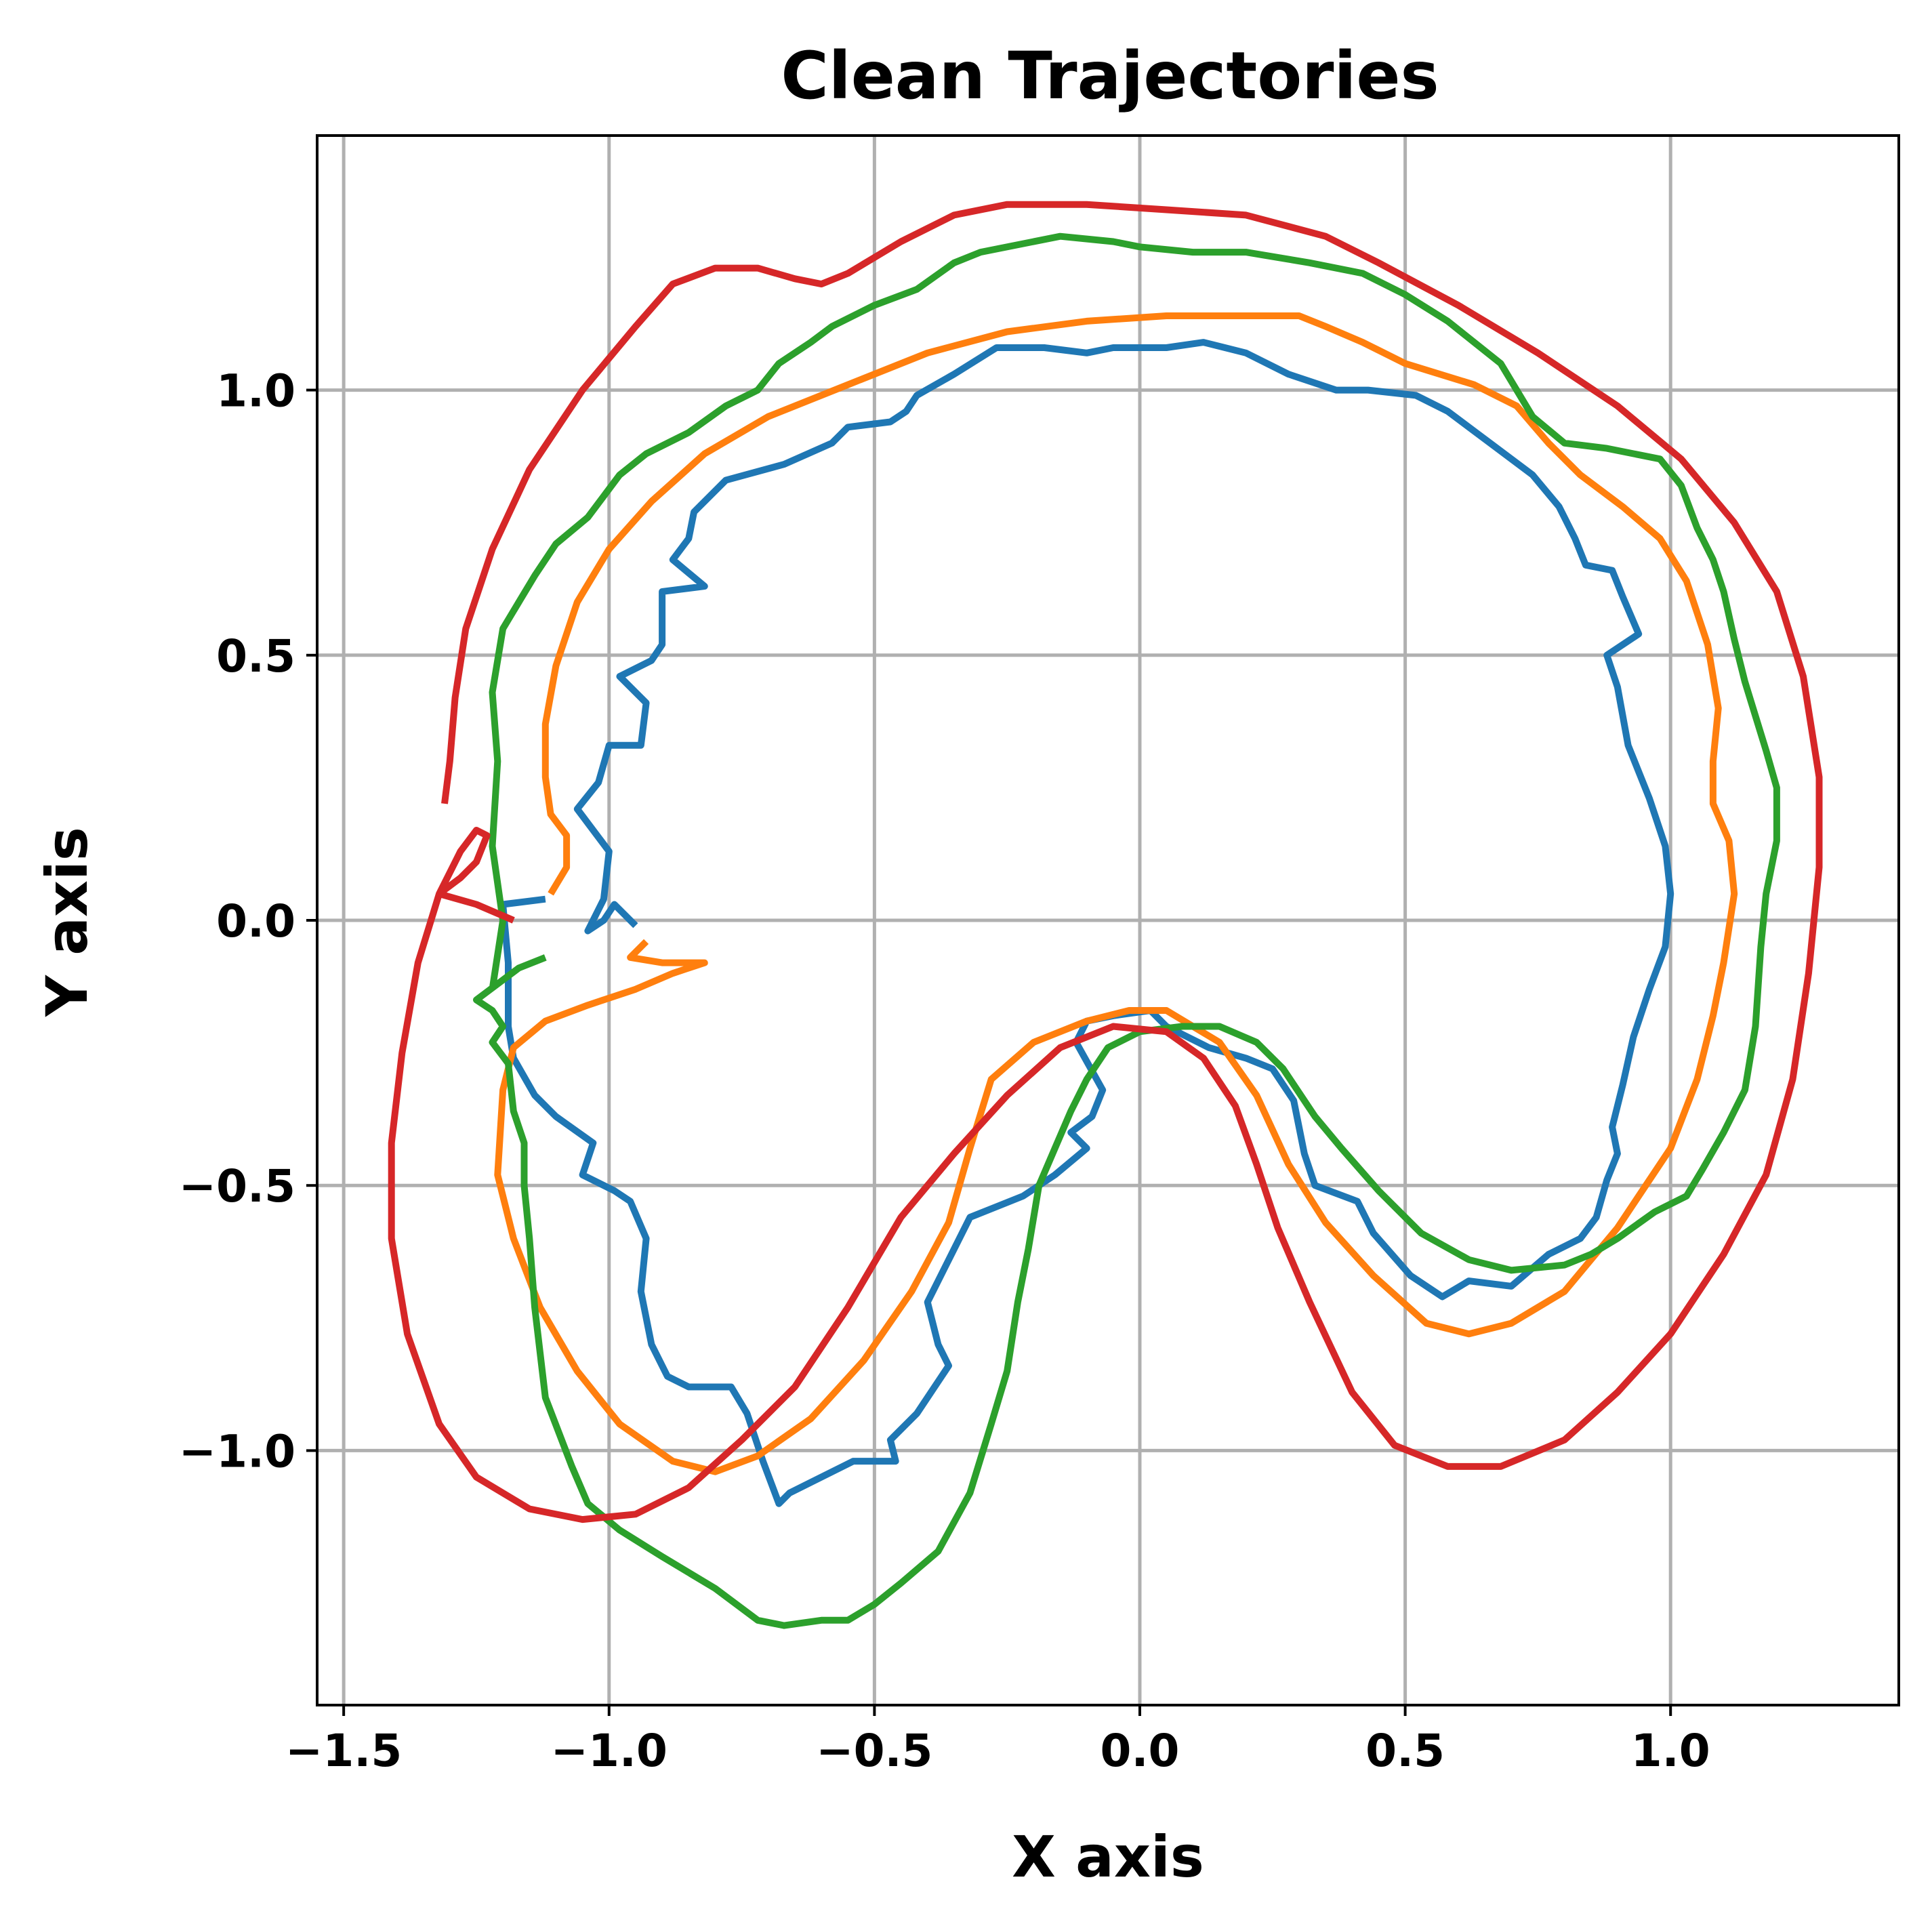 The height and width of the screenshot is (1924, 1932). What do you see at coordinates (67, 922) in the screenshot?
I see `y-axis-label: Y axis` at bounding box center [67, 922].